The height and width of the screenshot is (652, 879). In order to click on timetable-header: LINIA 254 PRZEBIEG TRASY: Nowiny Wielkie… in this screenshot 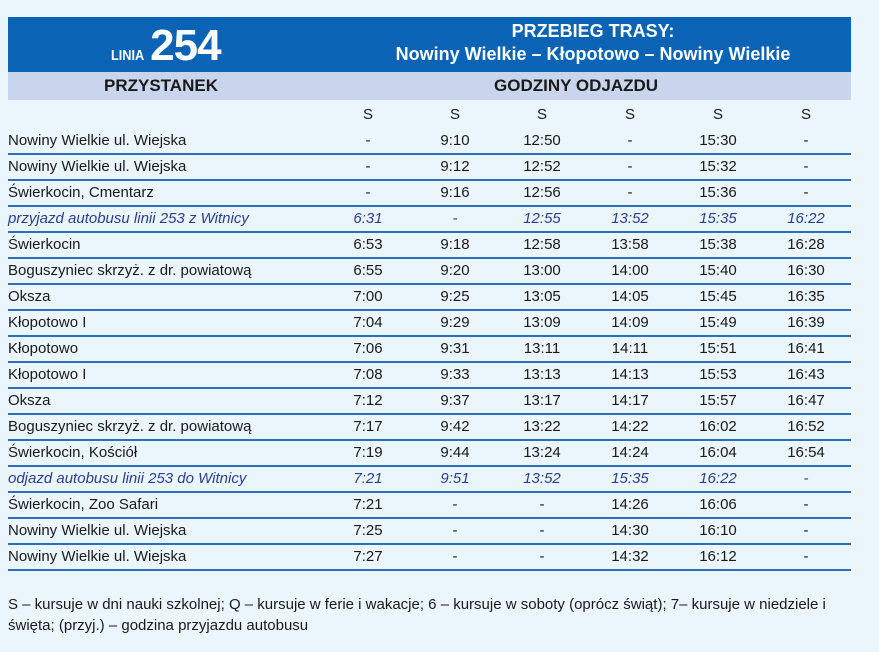, I will do `click(429, 44)`.